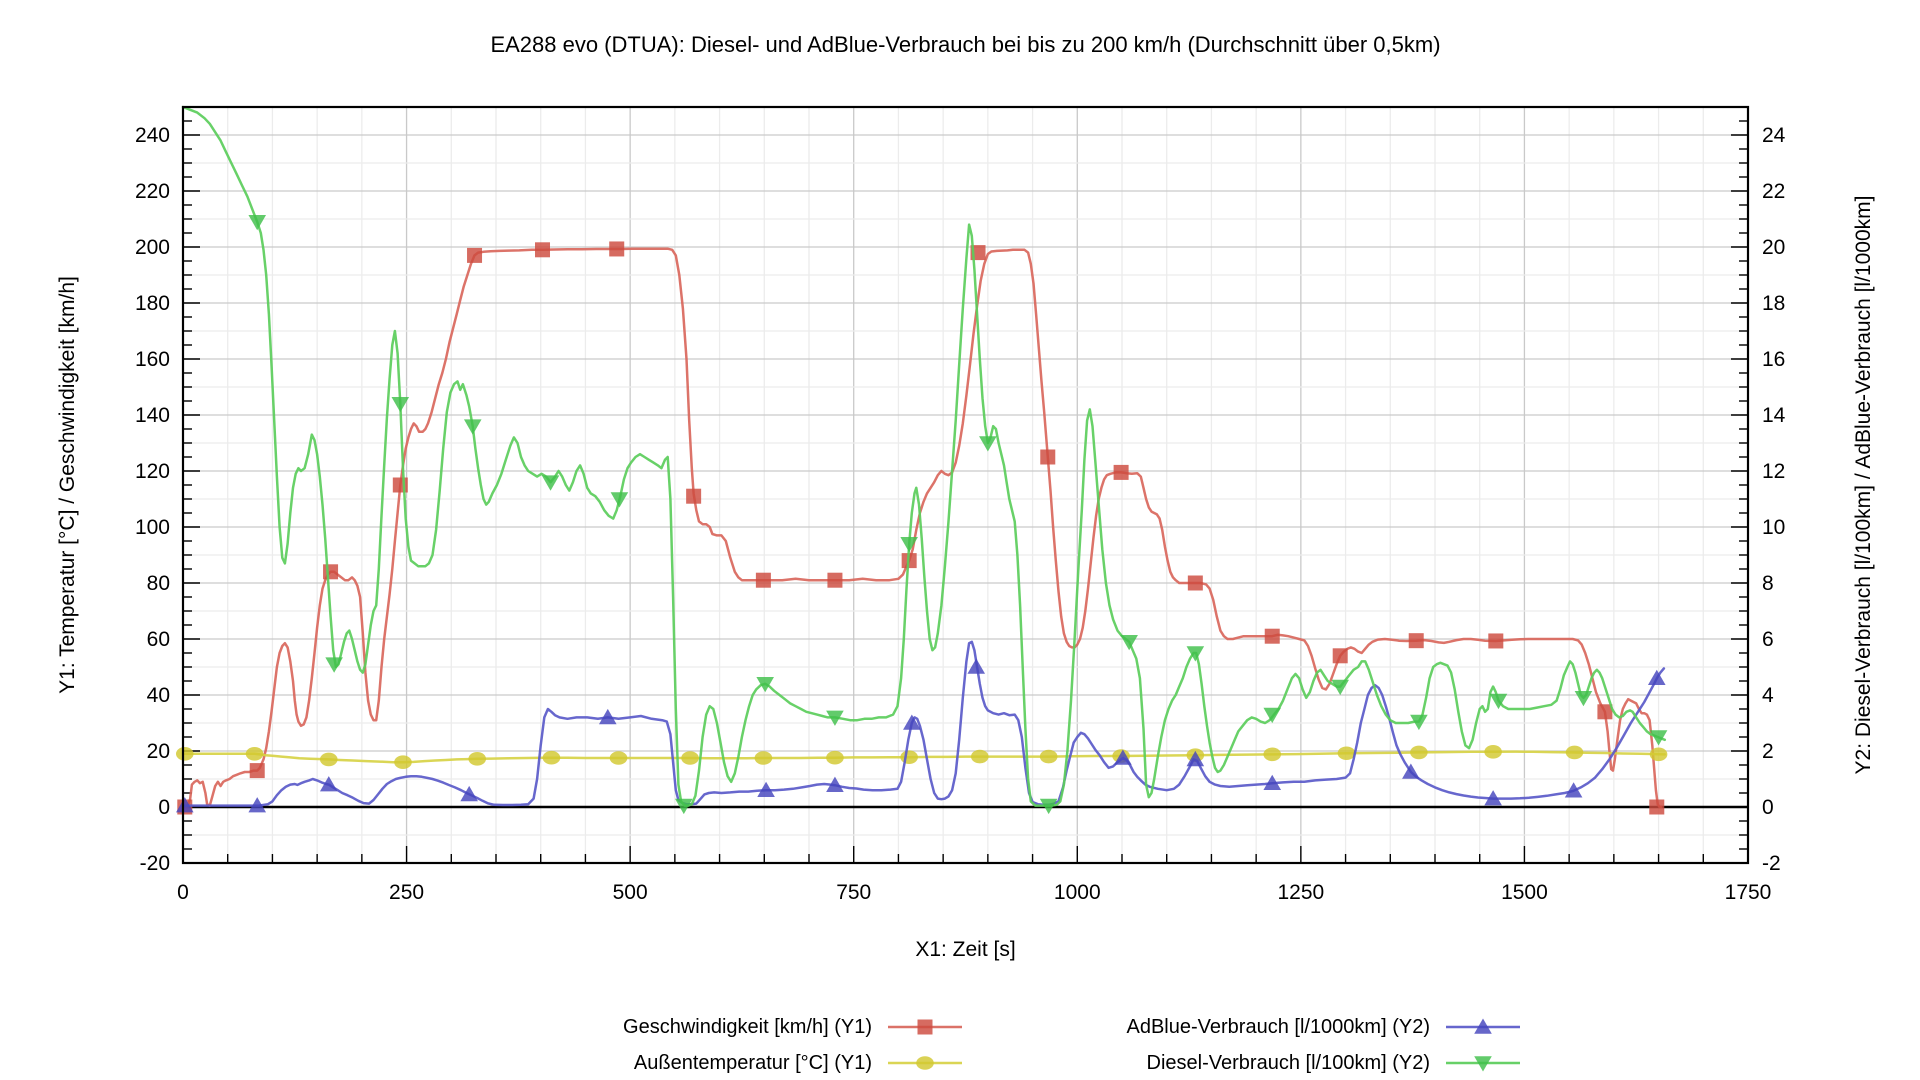 The image size is (1920, 1080). Describe the element at coordinates (1524, 892) in the screenshot. I see `svg-text: 1500` at that location.